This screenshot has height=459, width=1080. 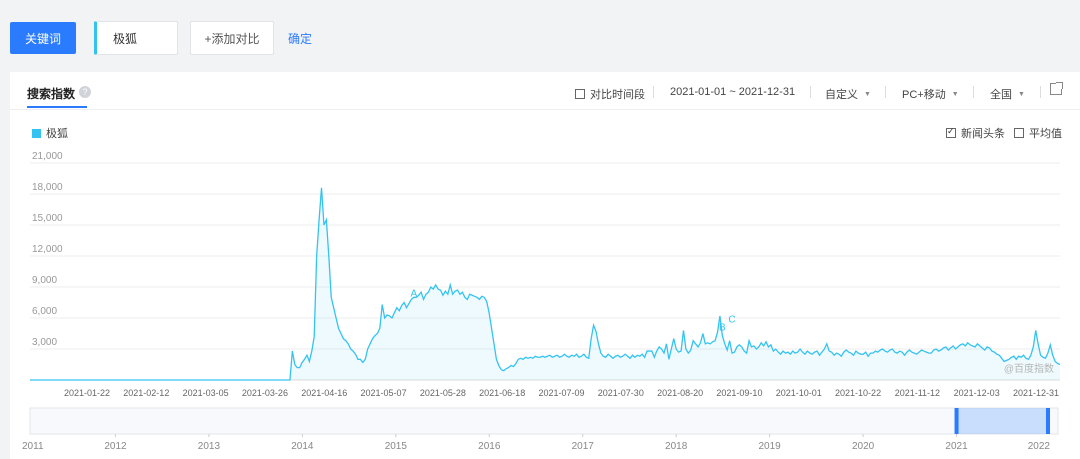 I want to click on year-label: 2020, so click(x=863, y=446).